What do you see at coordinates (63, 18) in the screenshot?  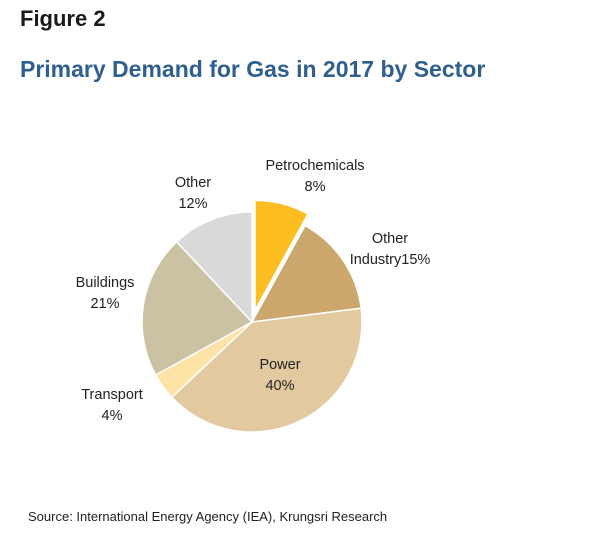 I see `figure-label: Figure 2` at bounding box center [63, 18].